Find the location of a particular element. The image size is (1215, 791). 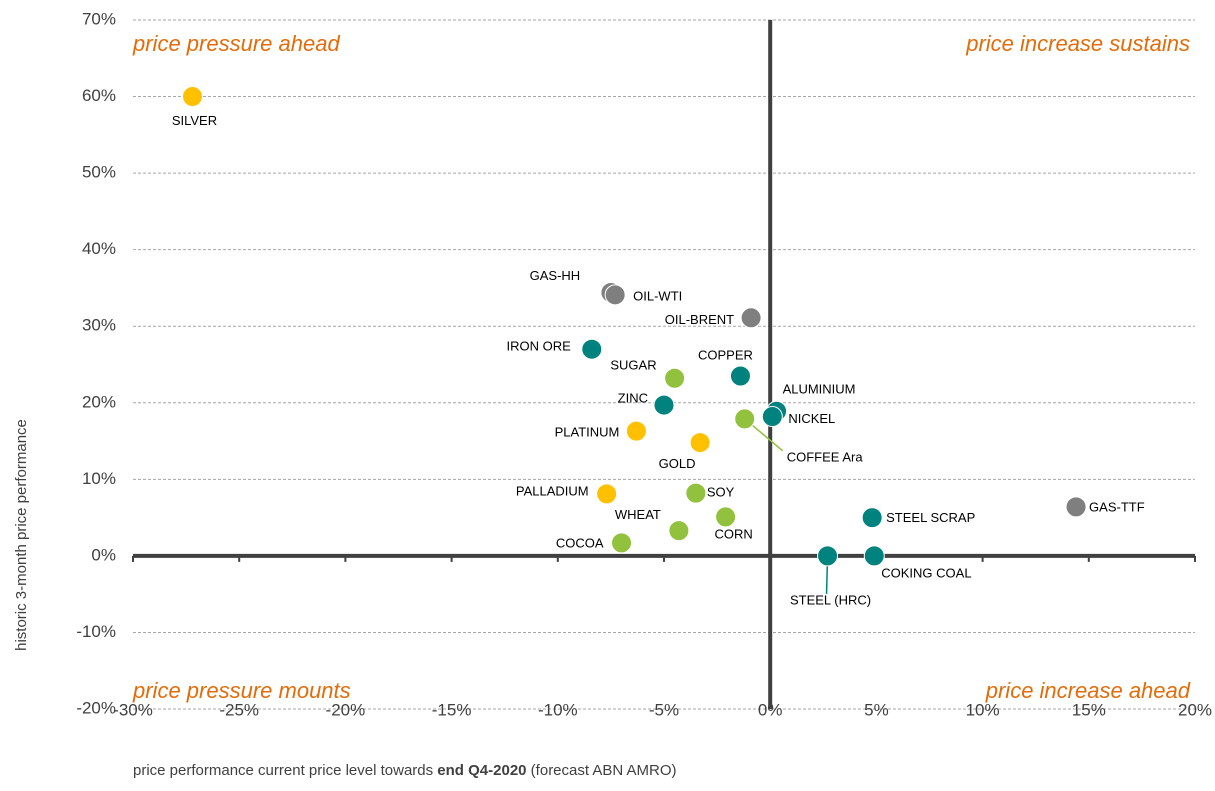

y-tick-label: -10% is located at coordinates (96, 631).